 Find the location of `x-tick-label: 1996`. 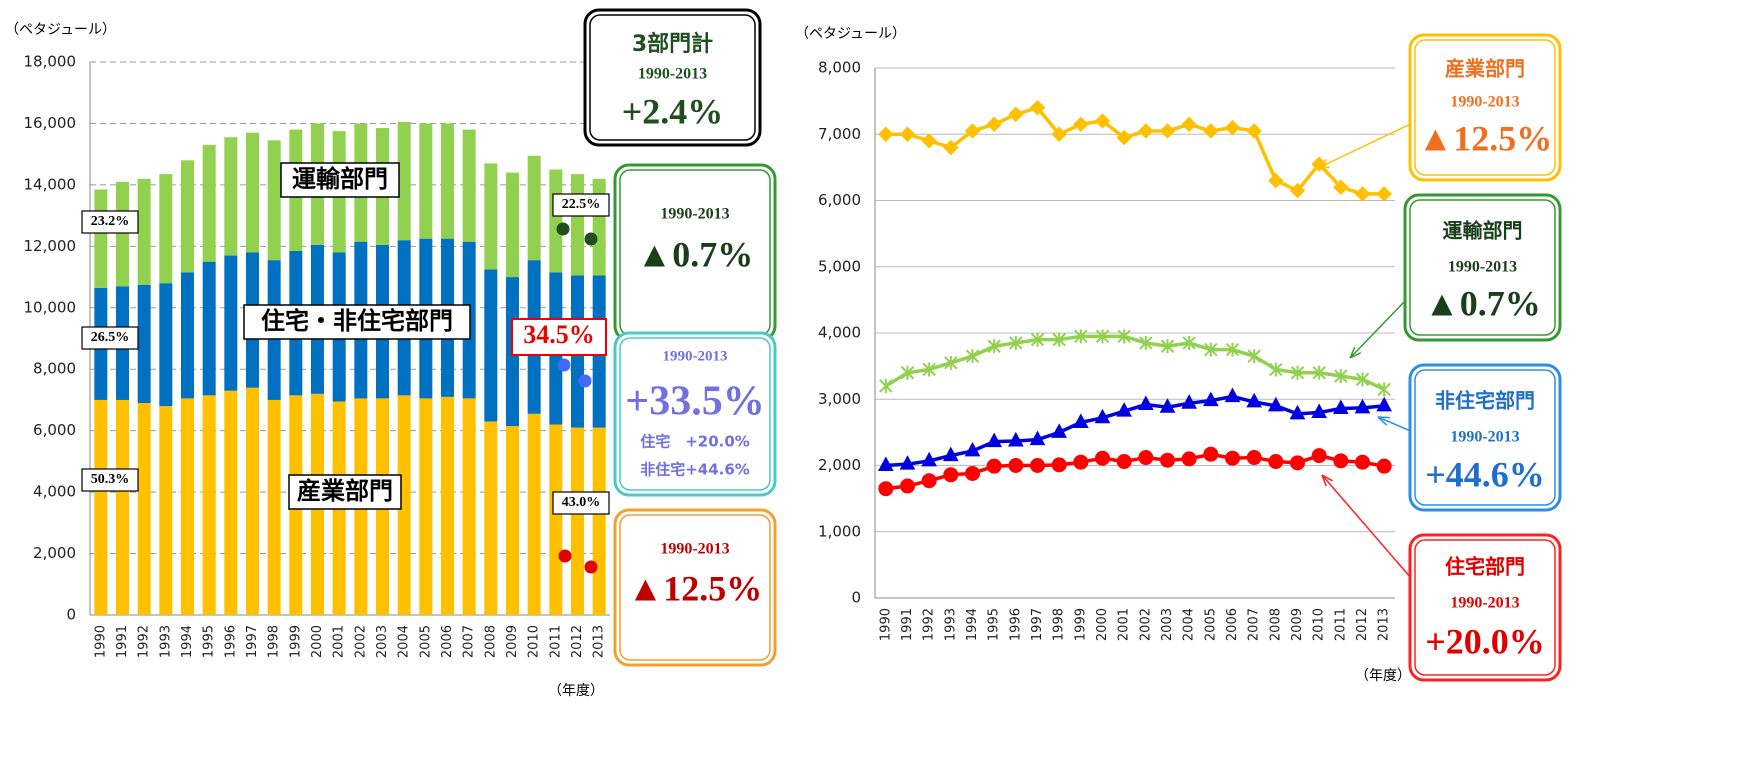

x-tick-label: 1996 is located at coordinates (1015, 624).